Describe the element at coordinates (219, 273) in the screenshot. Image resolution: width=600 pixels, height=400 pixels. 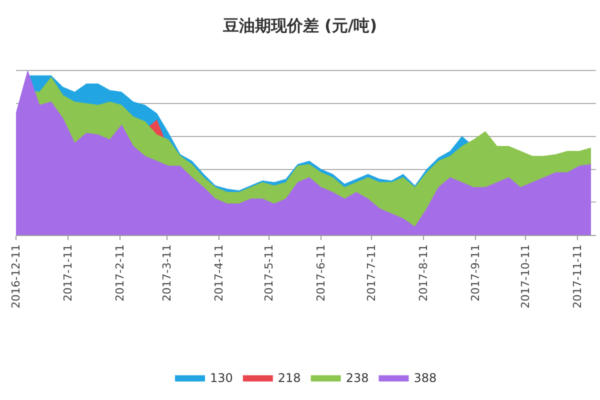
I see `x-tick-label: 2017-4-11` at that location.